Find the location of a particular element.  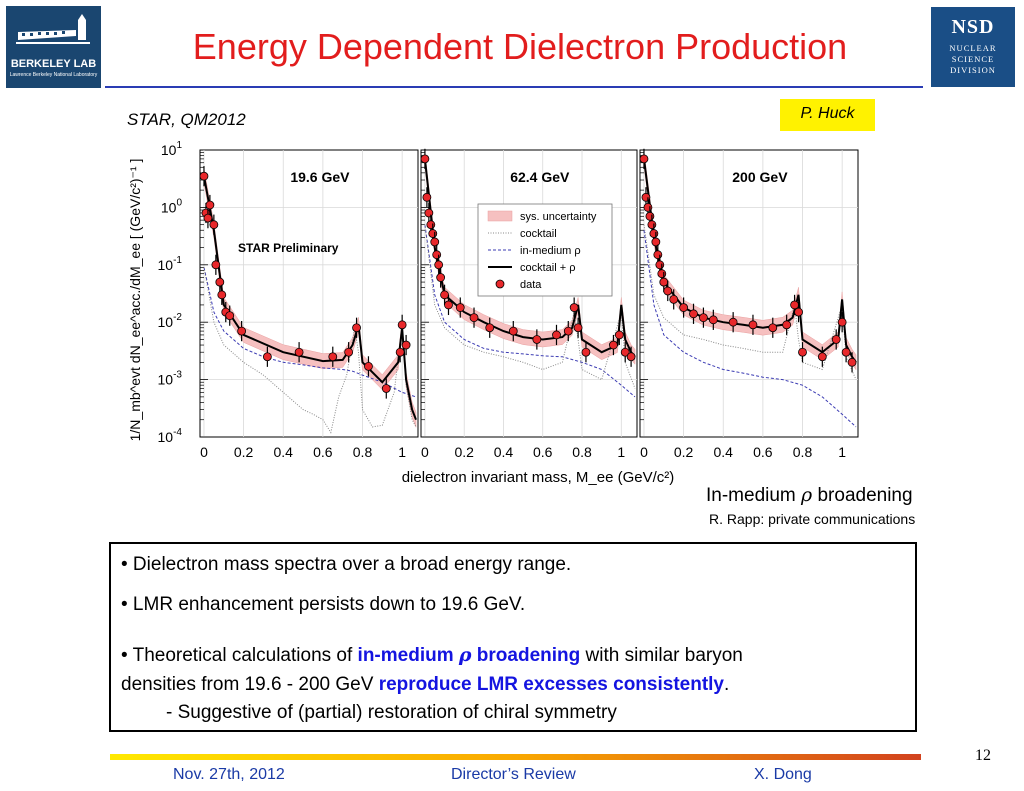

bullet3-text-d: with similar baryon is located at coordinates (661, 655).